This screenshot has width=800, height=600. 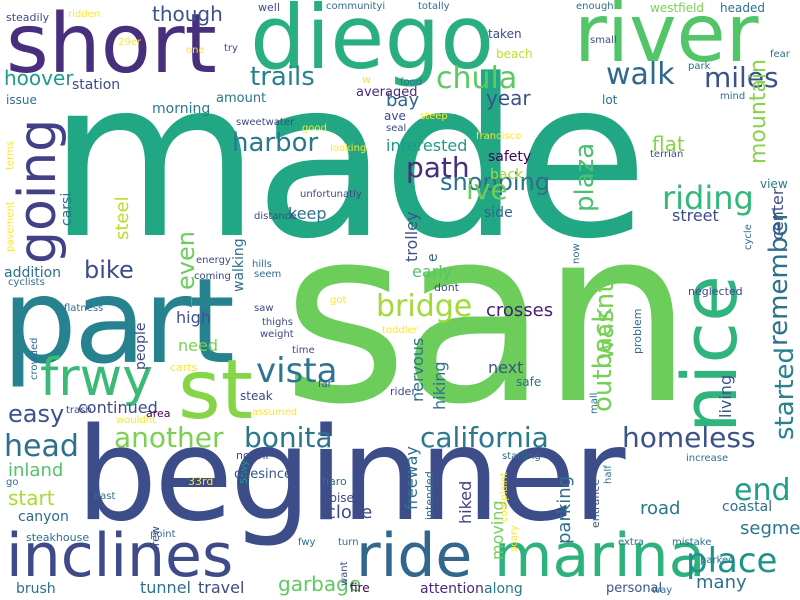 I want to click on cloud-word: view, so click(x=774, y=184).